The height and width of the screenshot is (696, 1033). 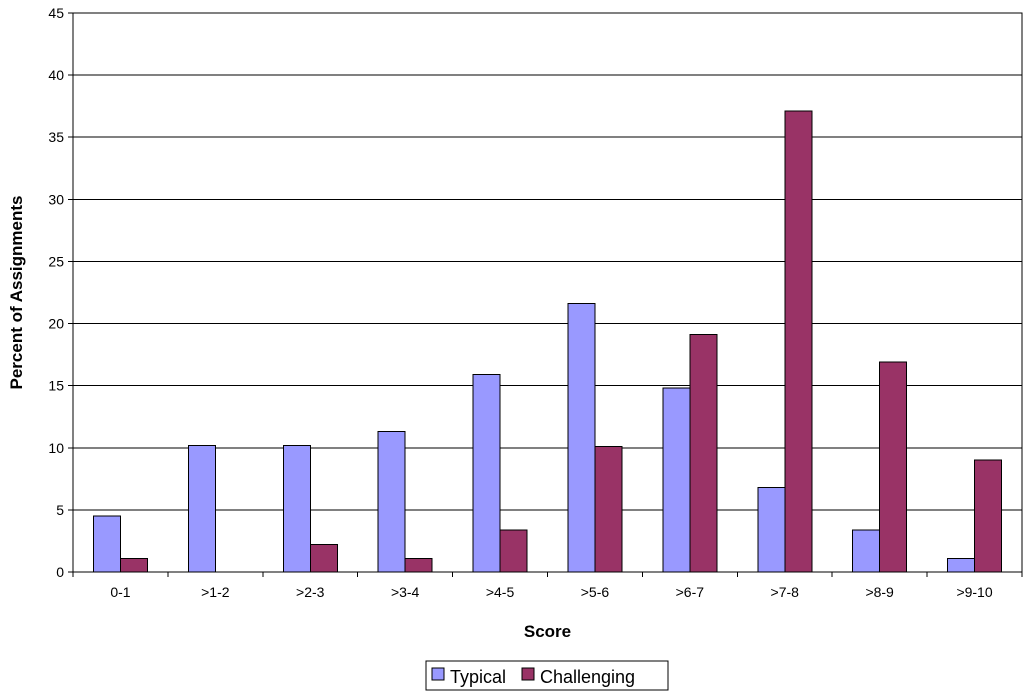 I want to click on x-tick-label: >9-10, so click(x=974, y=592).